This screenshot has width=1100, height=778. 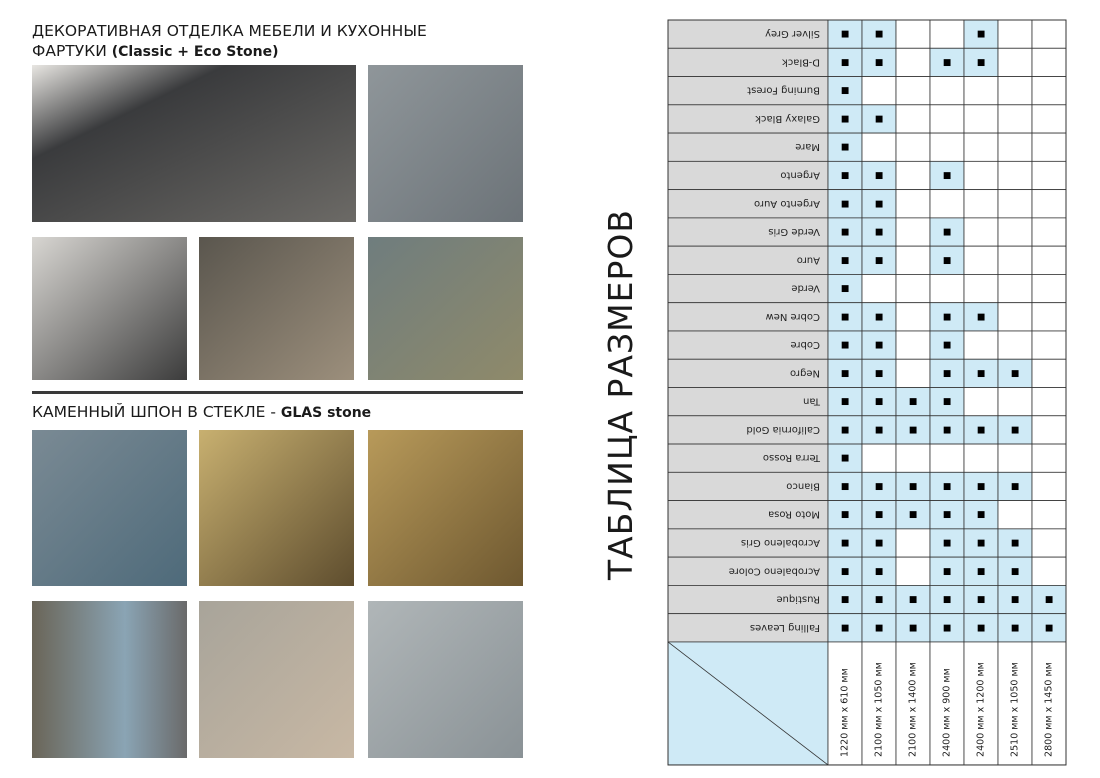 What do you see at coordinates (845, 712) in the screenshot?
I see `column-label: 1220 мм x 610 мм` at bounding box center [845, 712].